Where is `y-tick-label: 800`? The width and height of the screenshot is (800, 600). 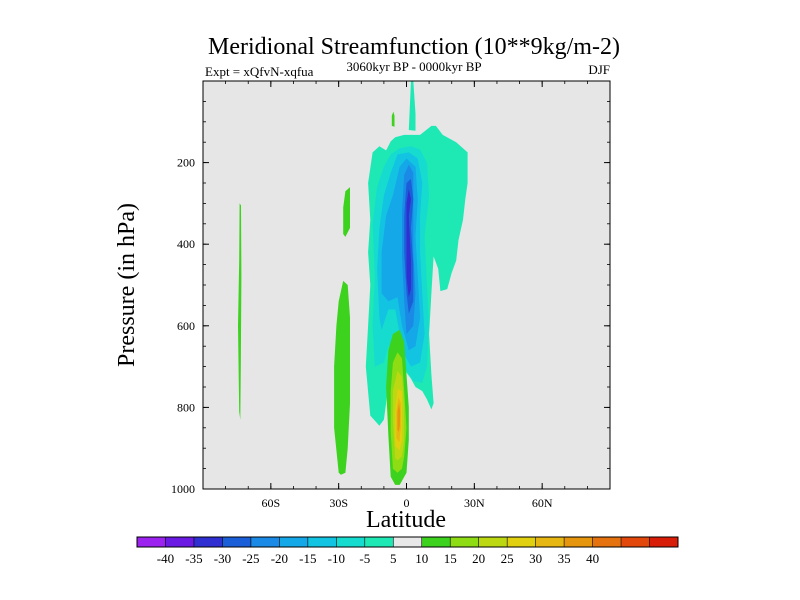
y-tick-label: 800 is located at coordinates (186, 407).